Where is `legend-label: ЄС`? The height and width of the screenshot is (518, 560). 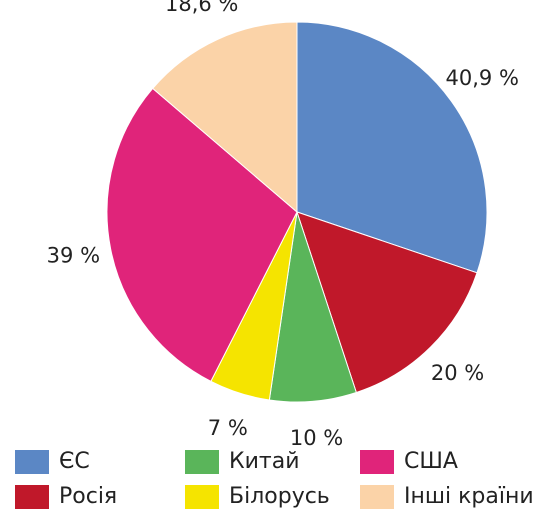
legend-label: ЄС is located at coordinates (74, 461).